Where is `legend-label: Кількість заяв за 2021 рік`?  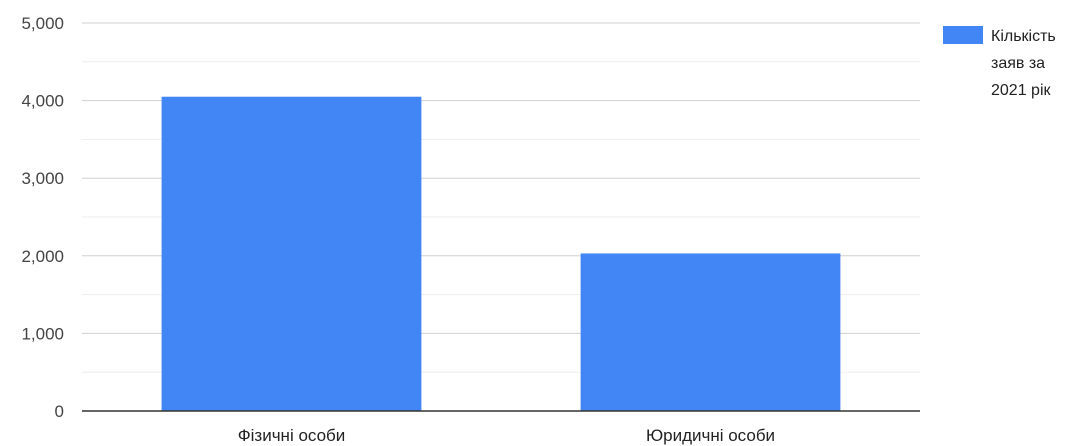 legend-label: Кількість заяв за 2021 рік is located at coordinates (1023, 63).